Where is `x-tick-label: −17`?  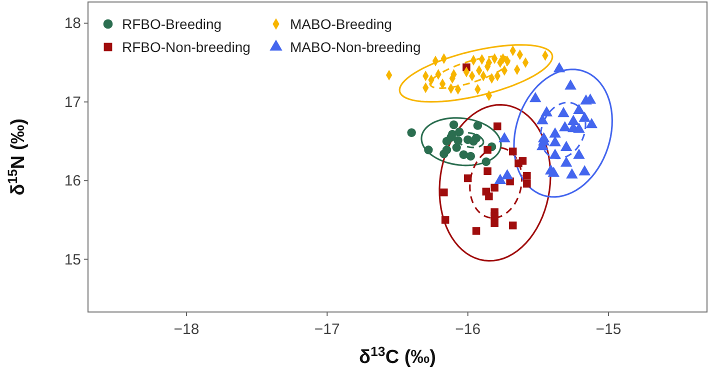 x-tick-label: −17 is located at coordinates (327, 329).